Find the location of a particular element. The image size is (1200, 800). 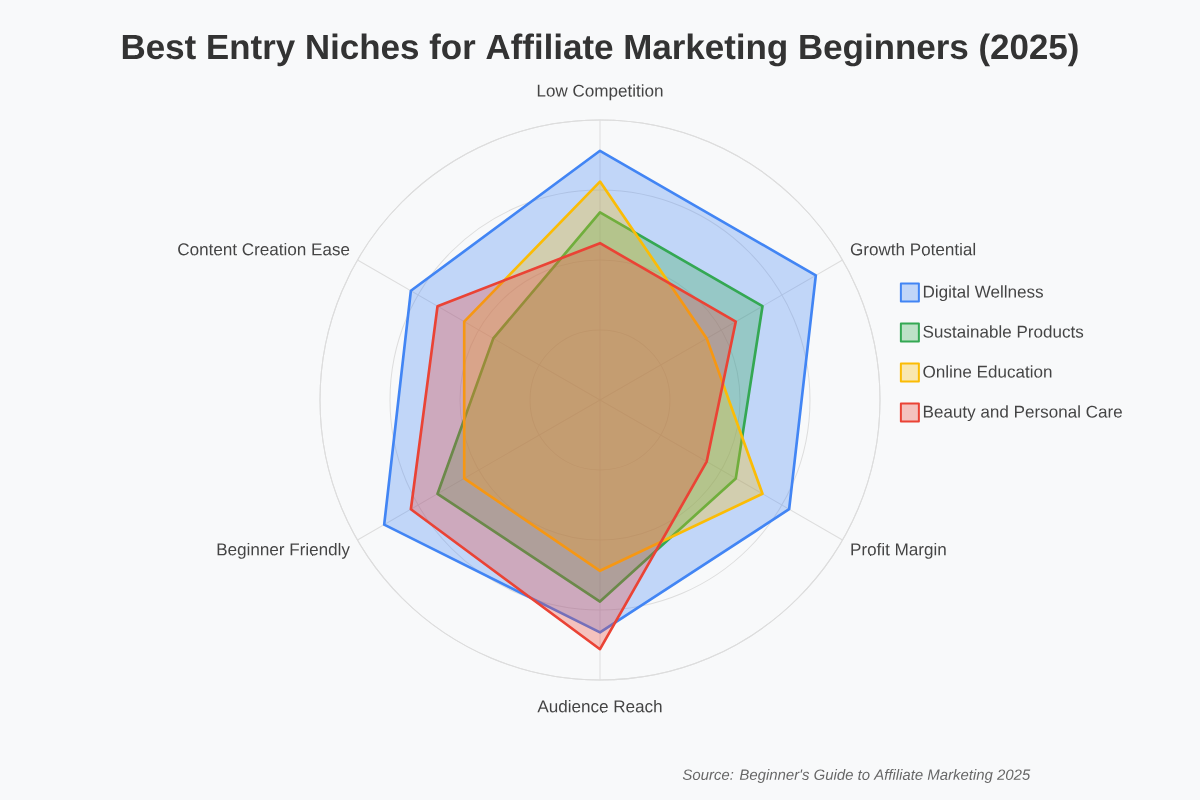

spoke-label: Low Competition is located at coordinates (600, 92).